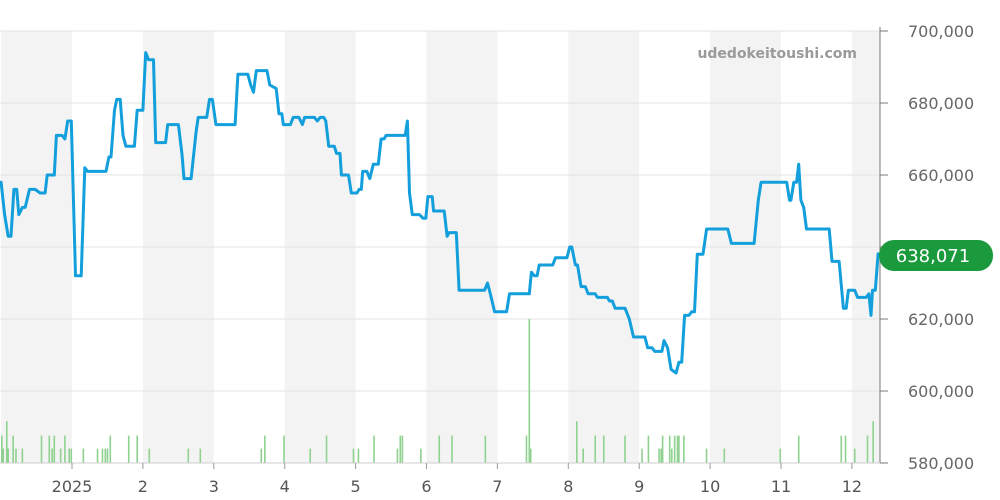  What do you see at coordinates (356, 486) in the screenshot?
I see `x-tick-label: 5` at bounding box center [356, 486].